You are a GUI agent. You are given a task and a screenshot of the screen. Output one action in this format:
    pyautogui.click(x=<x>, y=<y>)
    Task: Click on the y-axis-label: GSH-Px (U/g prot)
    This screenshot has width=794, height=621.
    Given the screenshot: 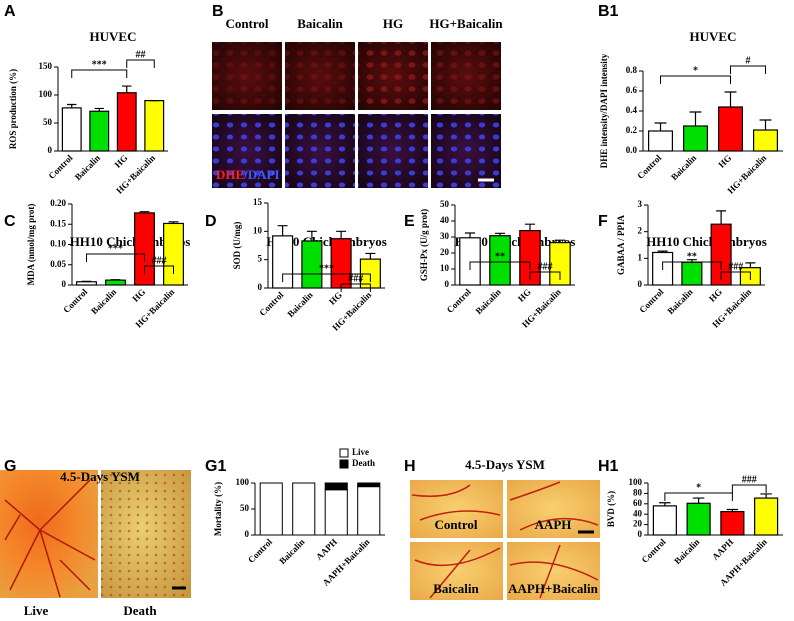 What is the action you would take?
    pyautogui.click(x=424, y=245)
    